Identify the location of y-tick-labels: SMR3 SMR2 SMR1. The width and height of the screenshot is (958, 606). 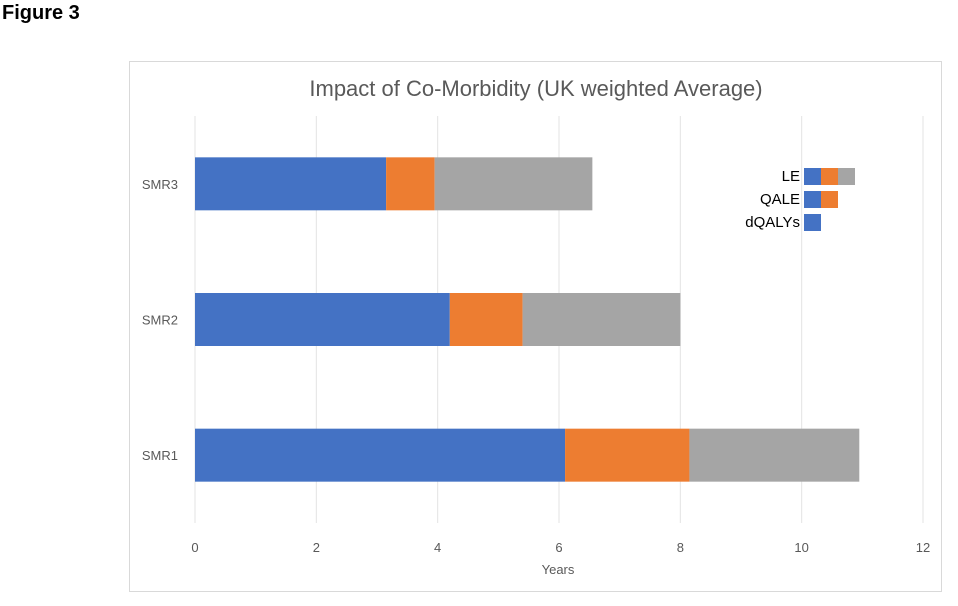
(160, 320).